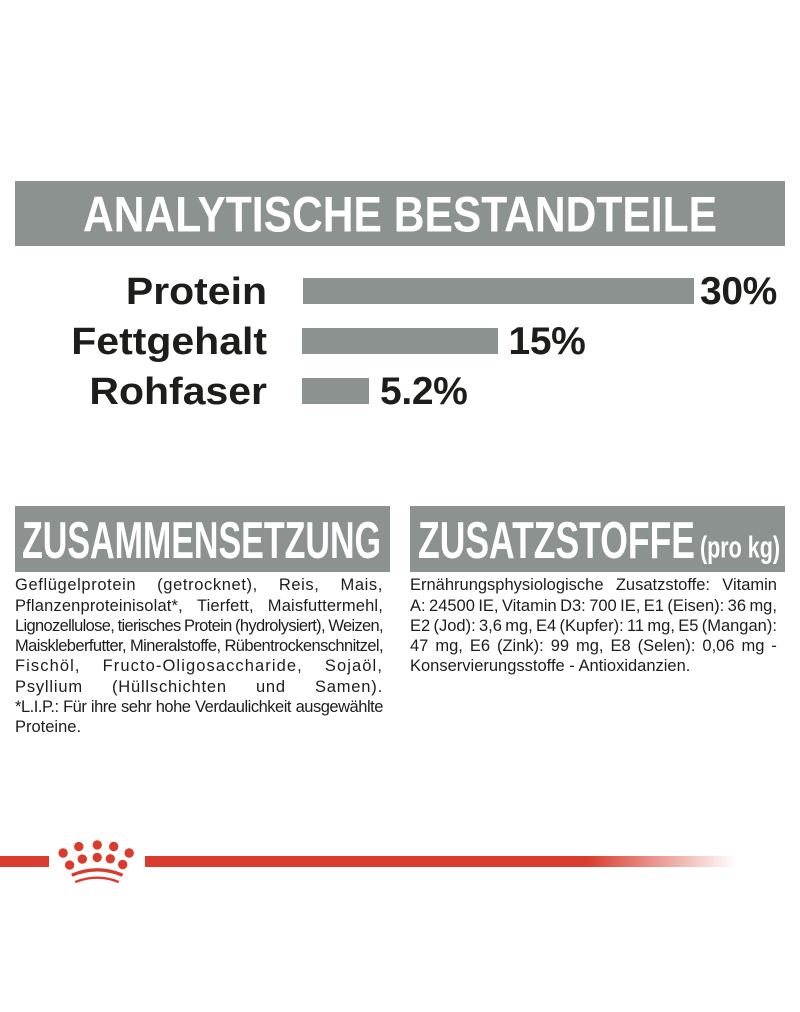 The image size is (800, 1012). What do you see at coordinates (556, 541) in the screenshot?
I see `svg-text: ZUSATZSTOFFE` at bounding box center [556, 541].